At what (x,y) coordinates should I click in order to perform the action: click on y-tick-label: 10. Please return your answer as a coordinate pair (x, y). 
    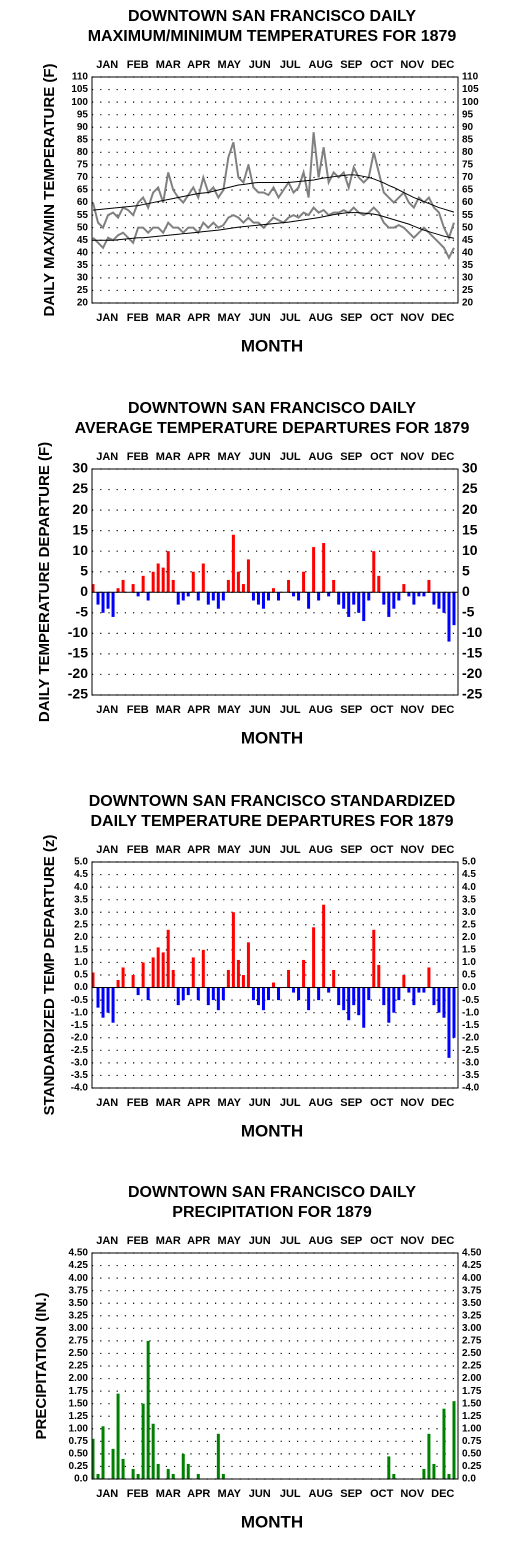
    Looking at the image, I should click on (470, 550).